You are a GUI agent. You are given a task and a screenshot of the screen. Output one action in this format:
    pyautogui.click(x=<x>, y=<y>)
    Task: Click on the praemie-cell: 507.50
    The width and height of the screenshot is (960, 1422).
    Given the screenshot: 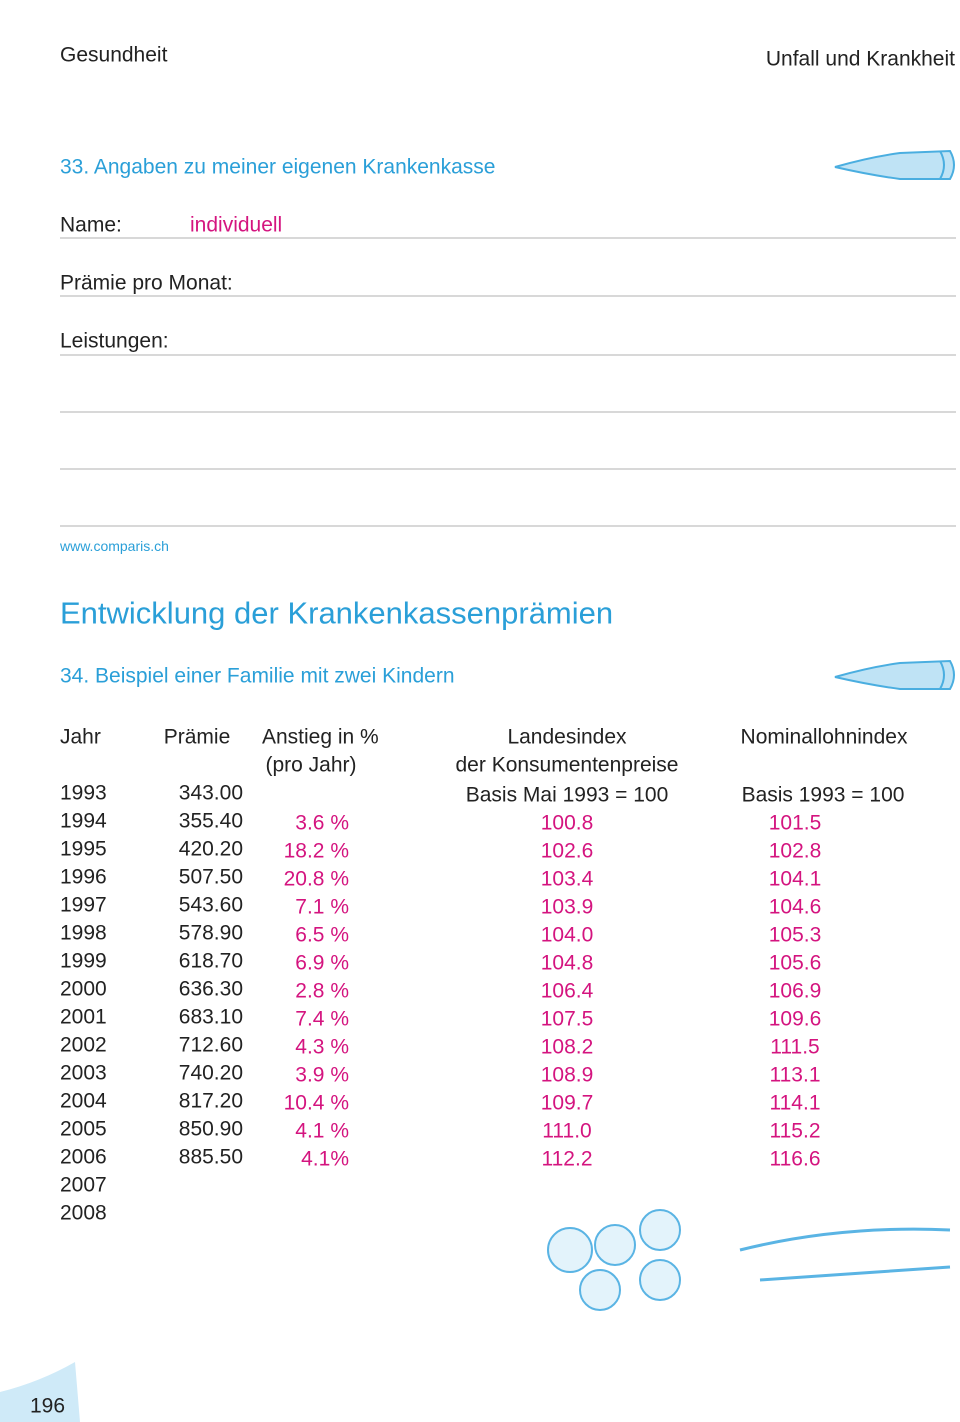 What is the action you would take?
    pyautogui.click(x=210, y=877)
    